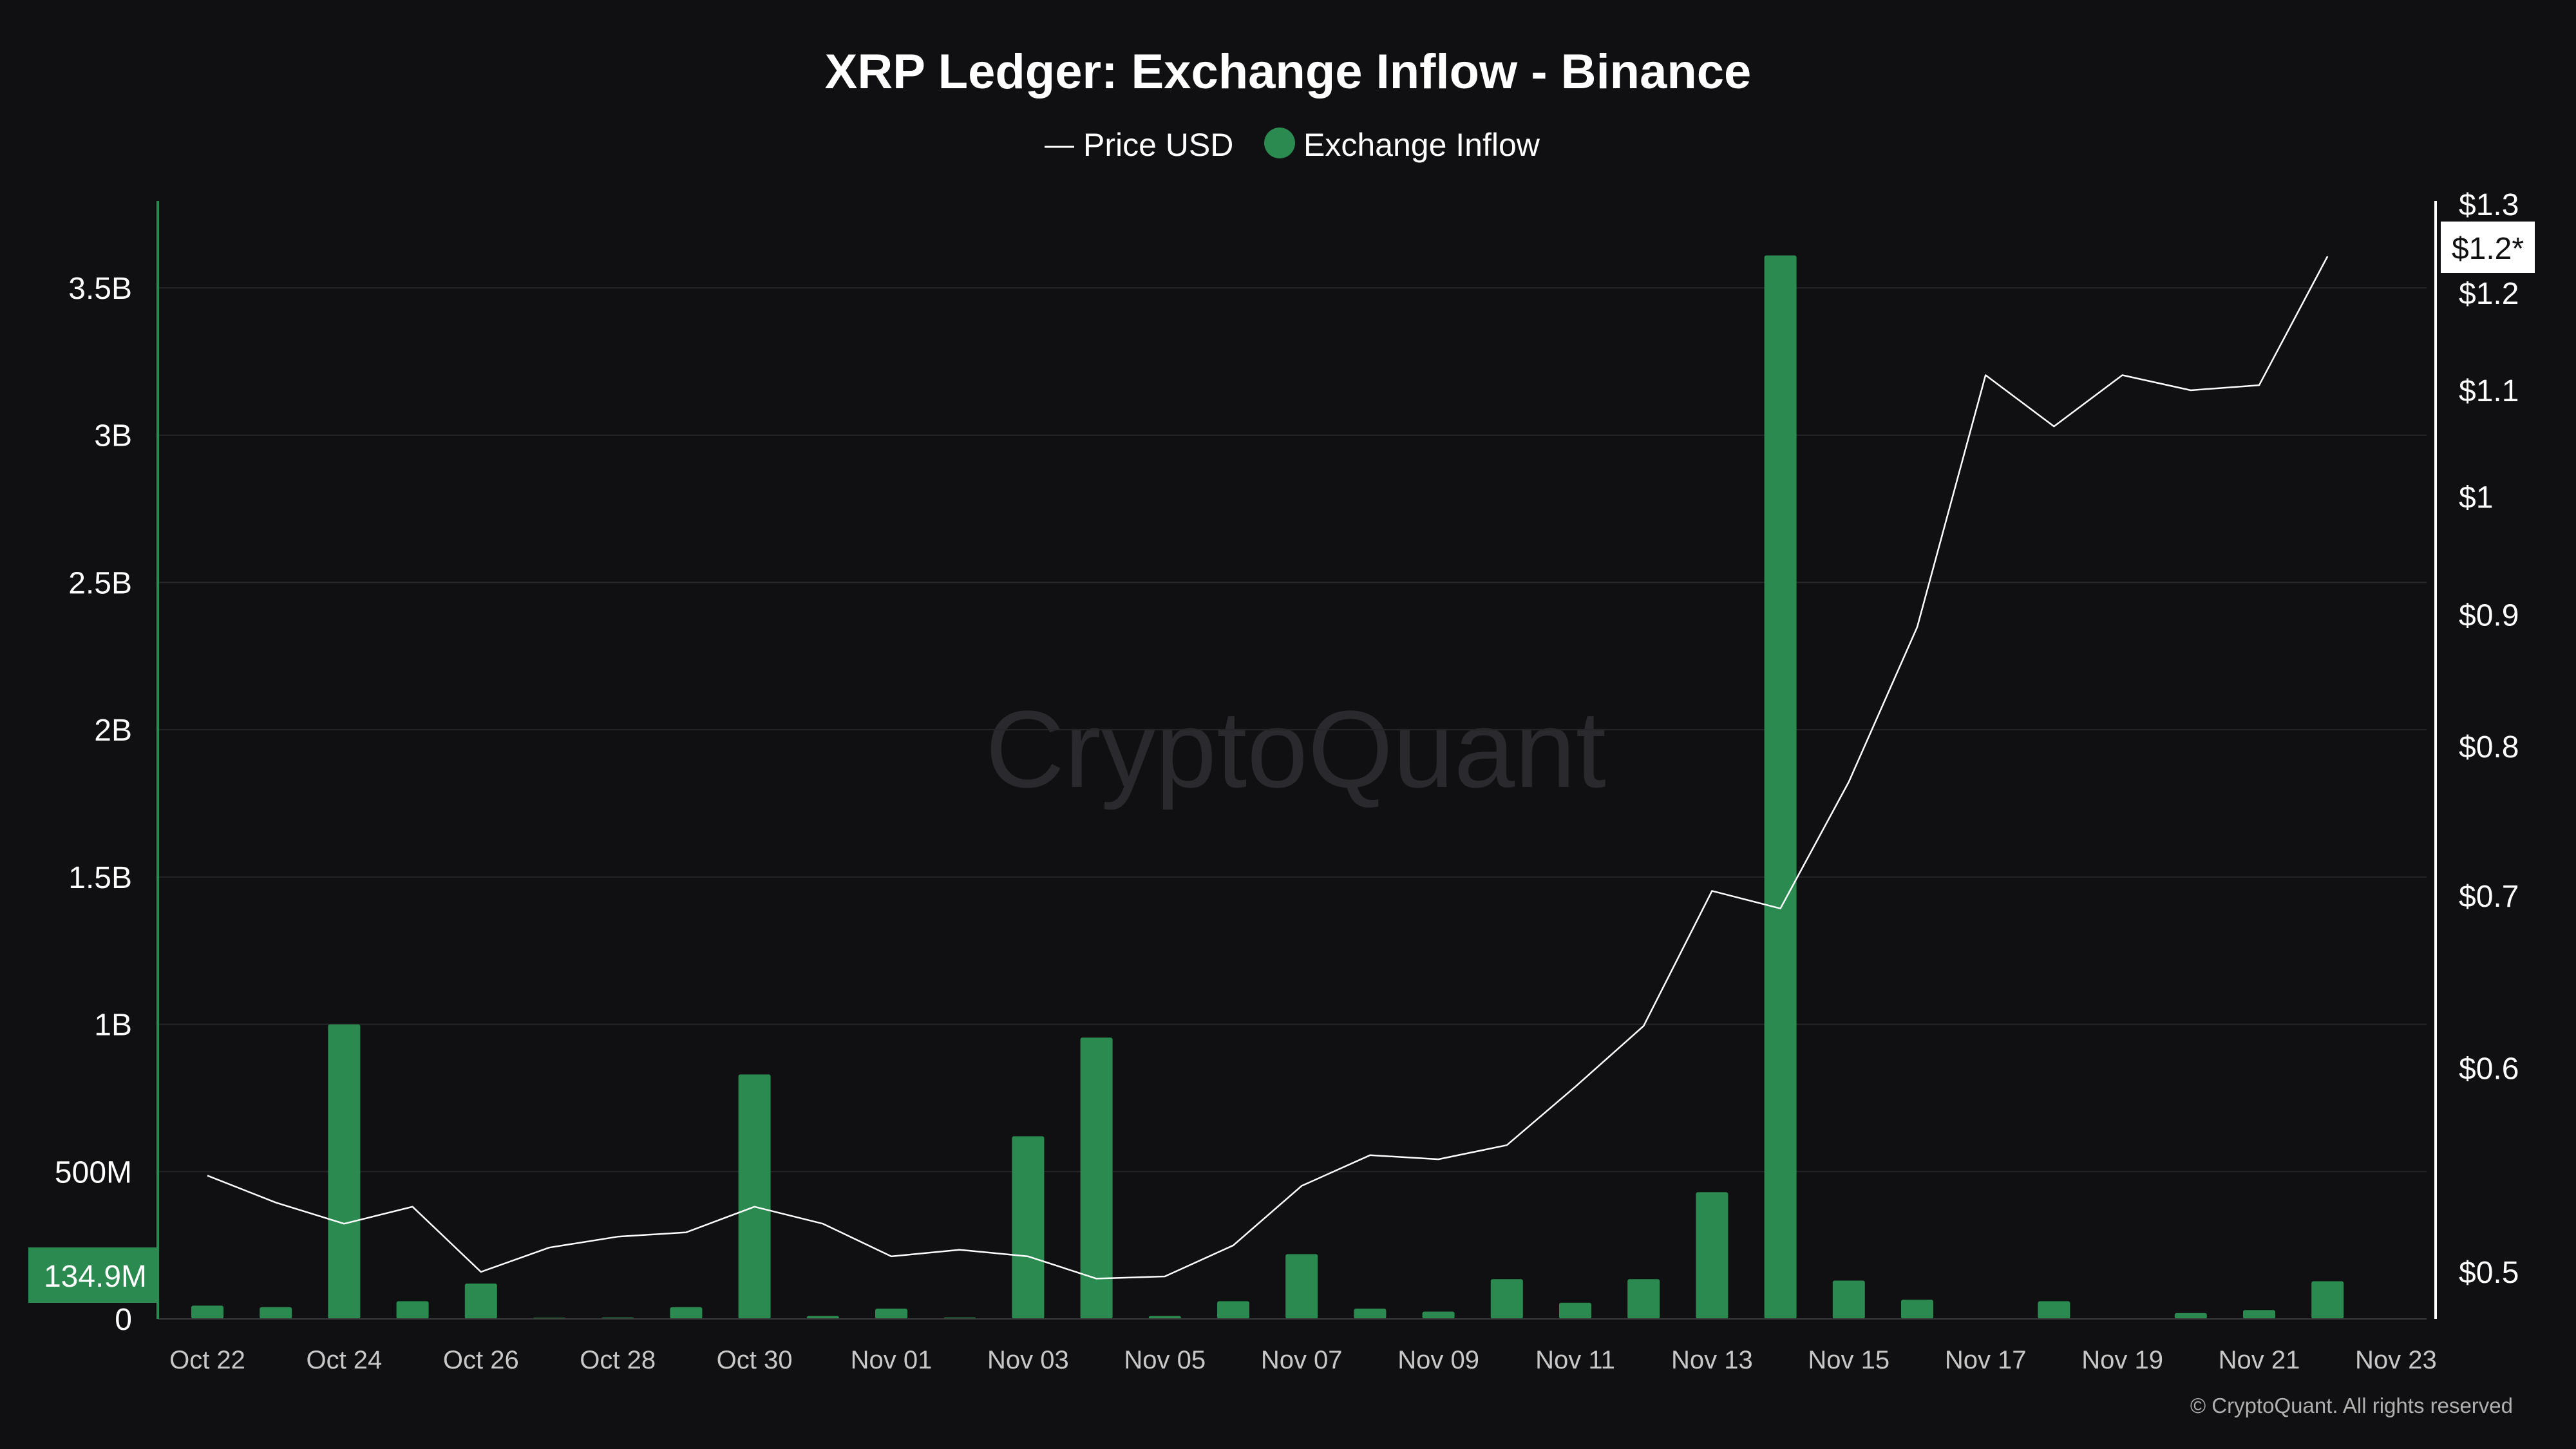  What do you see at coordinates (100, 583) in the screenshot?
I see `y-left-tick-label: 2.5B` at bounding box center [100, 583].